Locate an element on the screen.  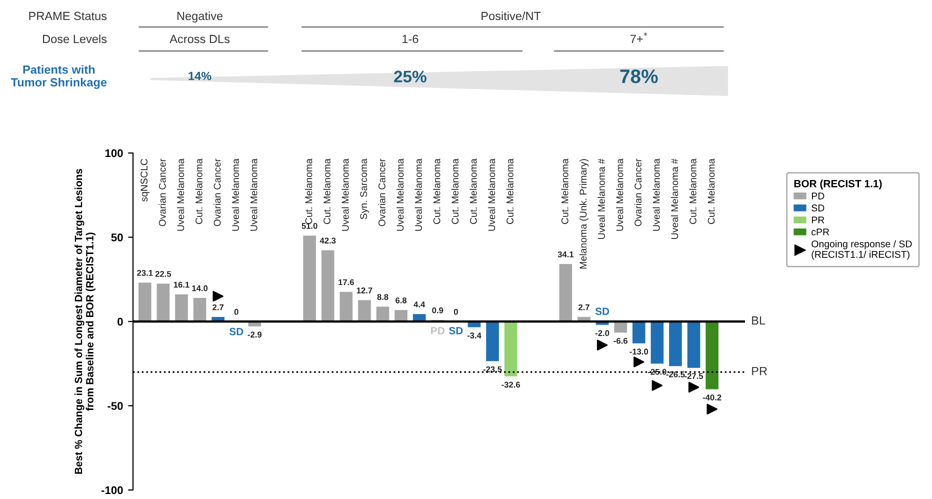
data-label: 34.1 is located at coordinates (566, 254).